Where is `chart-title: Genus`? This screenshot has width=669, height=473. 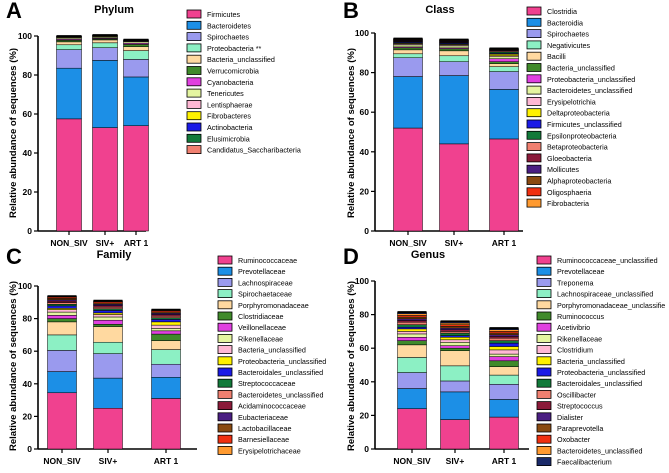 chart-title: Genus is located at coordinates (428, 255).